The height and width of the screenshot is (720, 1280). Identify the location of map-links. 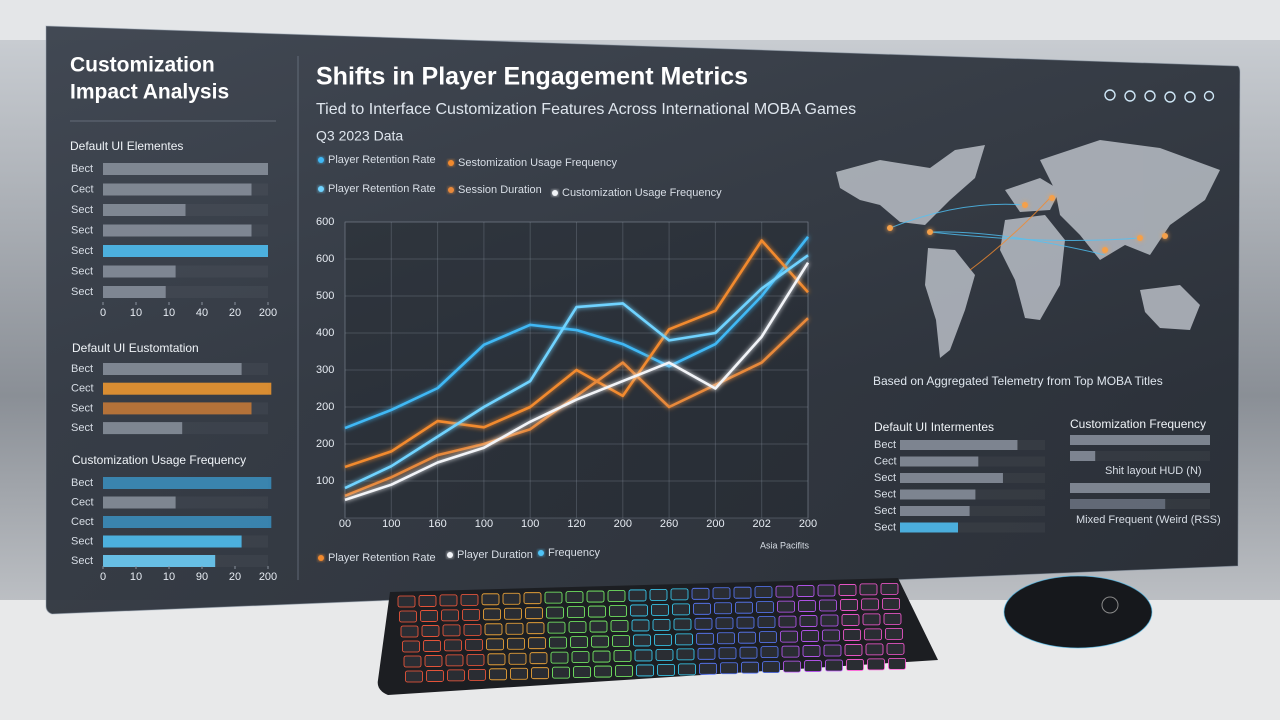
(1015, 234).